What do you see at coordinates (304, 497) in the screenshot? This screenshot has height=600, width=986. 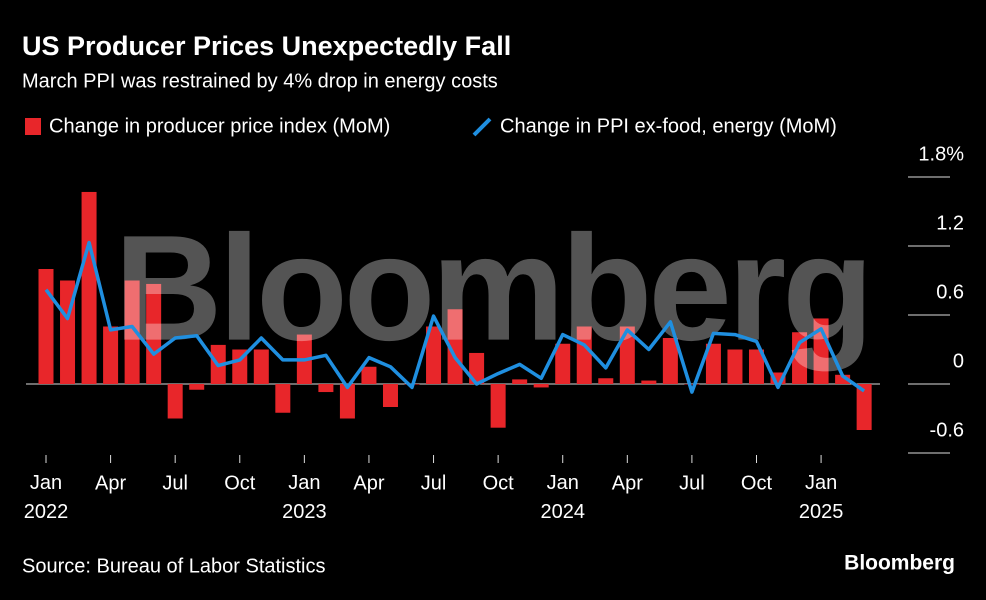 I see `x-tick-label: Jan 2023` at bounding box center [304, 497].